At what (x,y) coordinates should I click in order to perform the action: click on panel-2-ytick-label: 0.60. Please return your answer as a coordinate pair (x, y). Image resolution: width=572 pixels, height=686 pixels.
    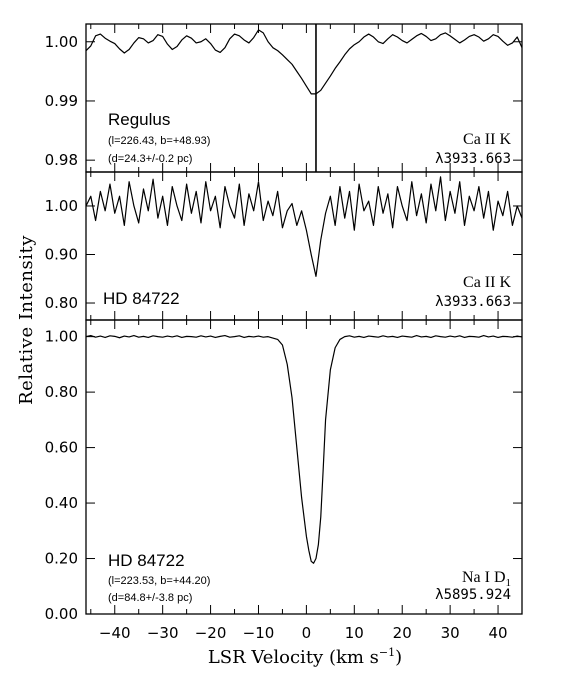
    Looking at the image, I should click on (61, 448).